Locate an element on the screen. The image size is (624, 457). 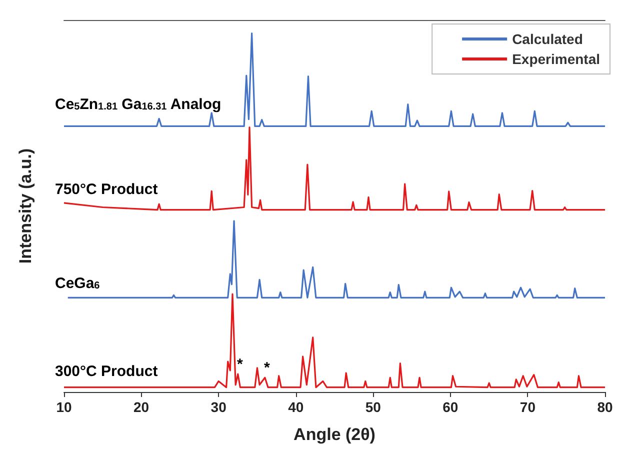
legend-label: Experimental is located at coordinates (556, 59).